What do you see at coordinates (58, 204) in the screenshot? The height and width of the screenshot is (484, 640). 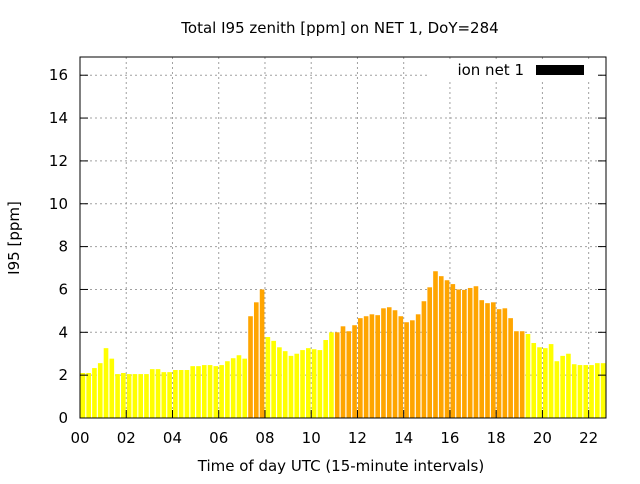 I see `y-tick-label: 10` at bounding box center [58, 204].